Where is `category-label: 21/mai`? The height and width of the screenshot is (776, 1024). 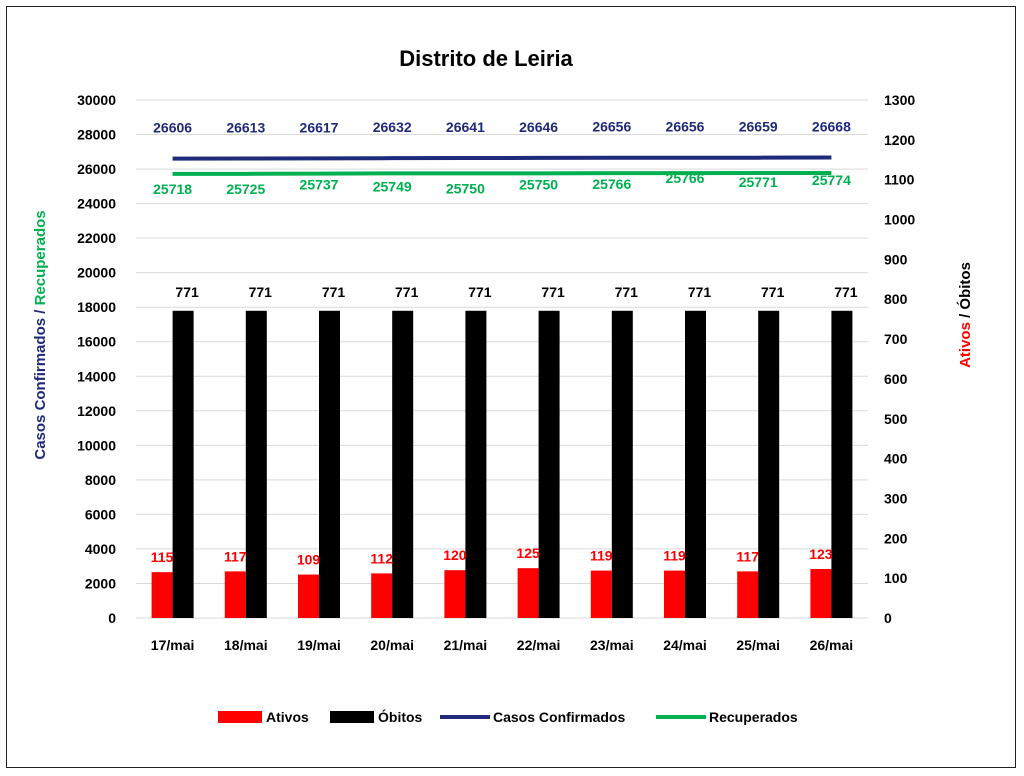
category-label: 21/mai is located at coordinates (466, 645).